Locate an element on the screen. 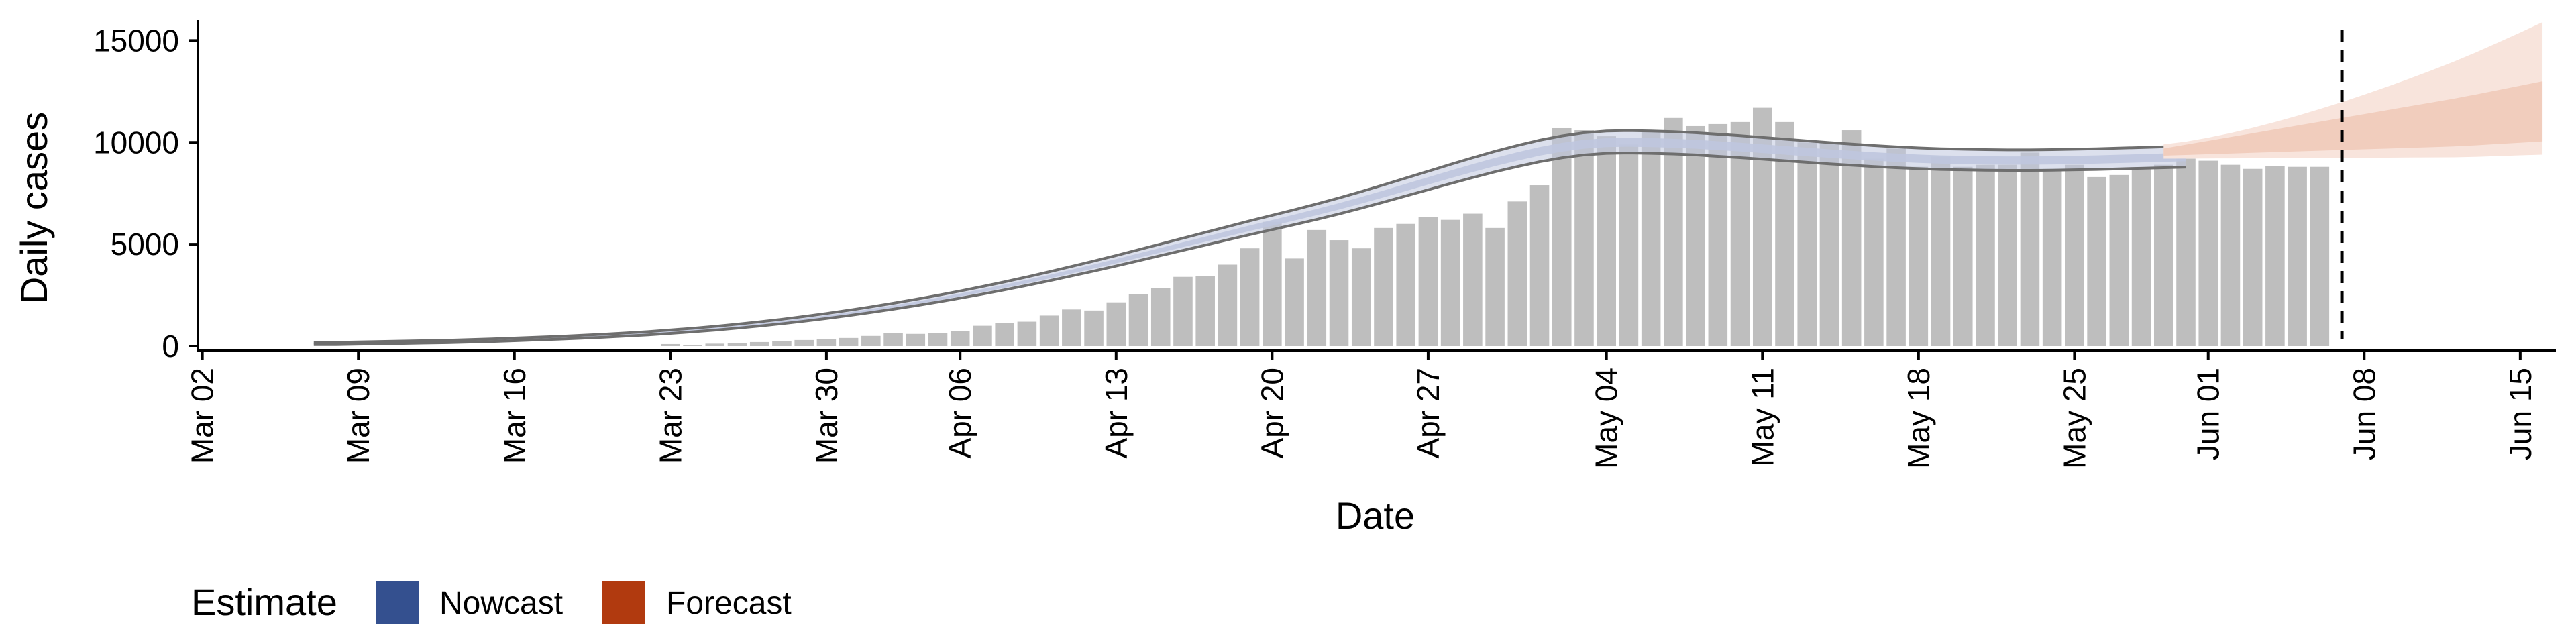  y-tick-label: 0 is located at coordinates (170, 346).